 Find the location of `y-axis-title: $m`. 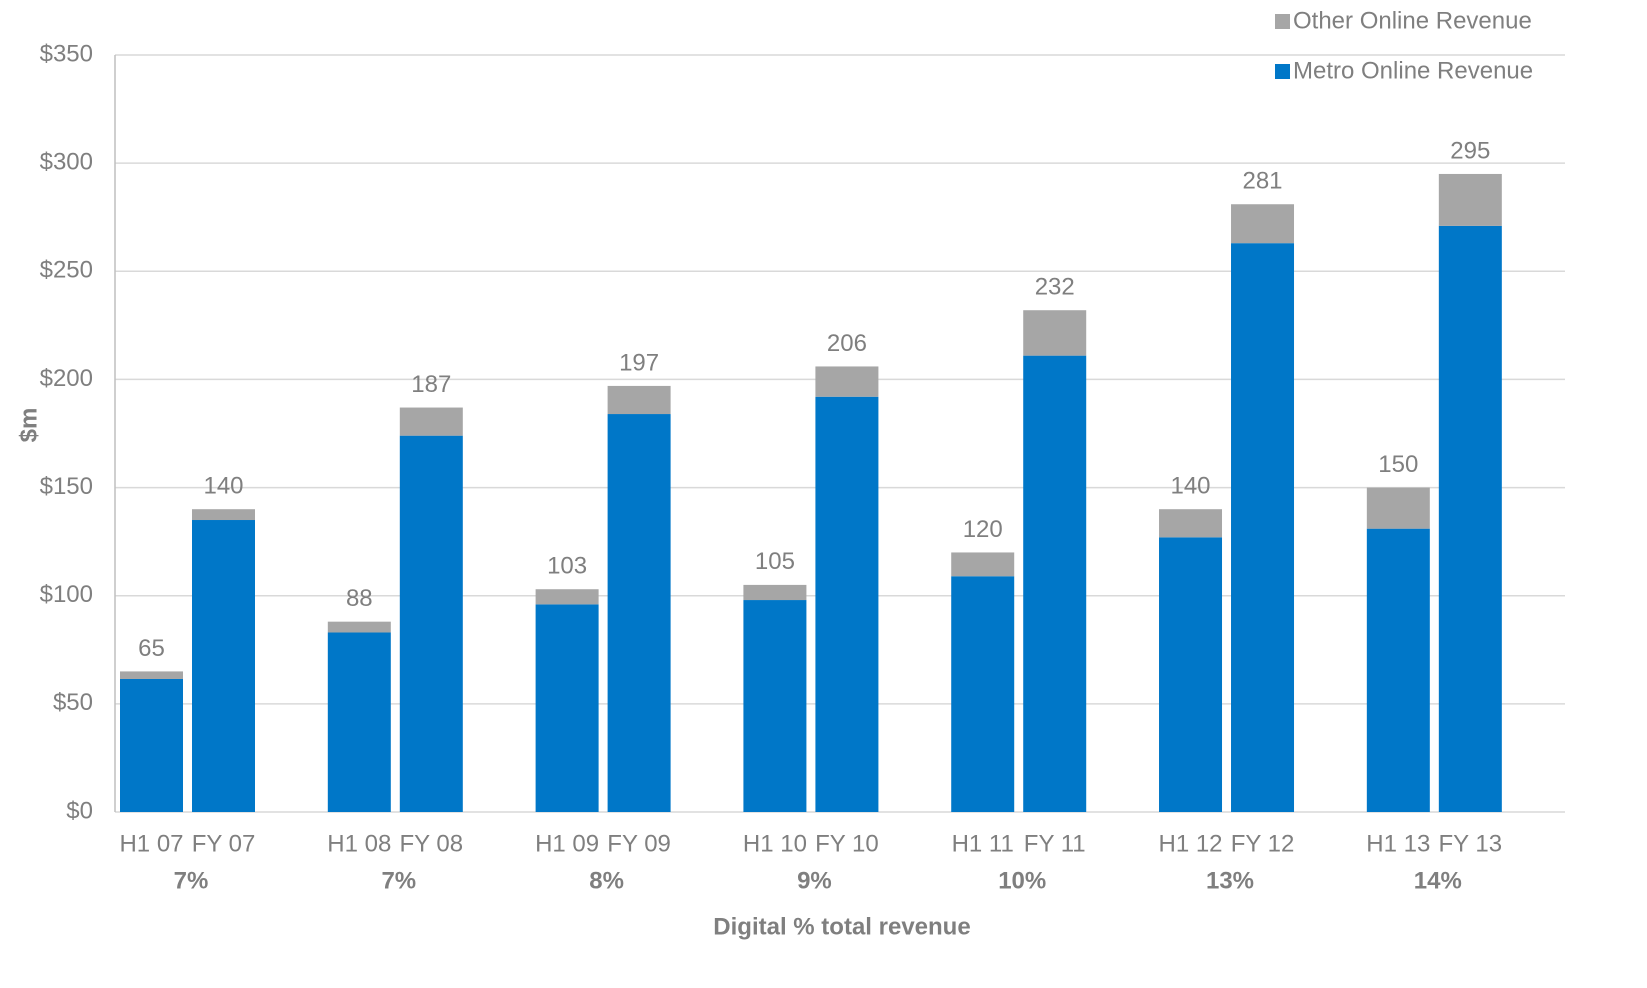

y-axis-title: $m is located at coordinates (28, 425).